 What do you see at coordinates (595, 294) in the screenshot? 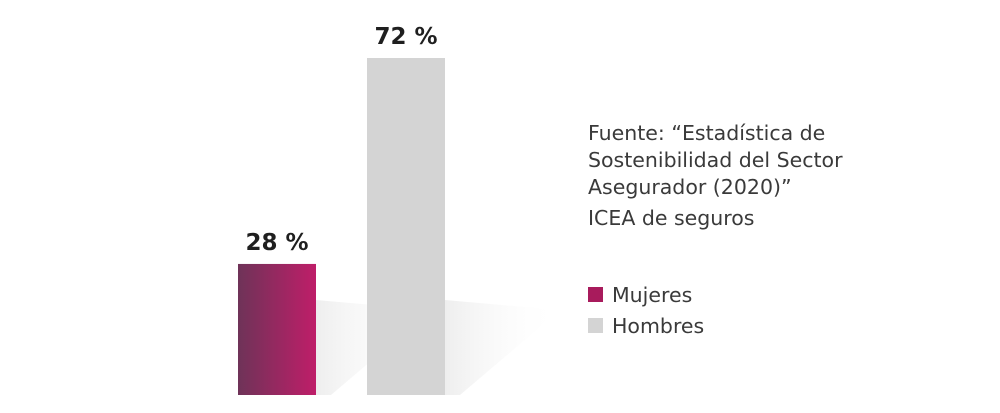
I see `legend-swatch-mujeres` at bounding box center [595, 294].